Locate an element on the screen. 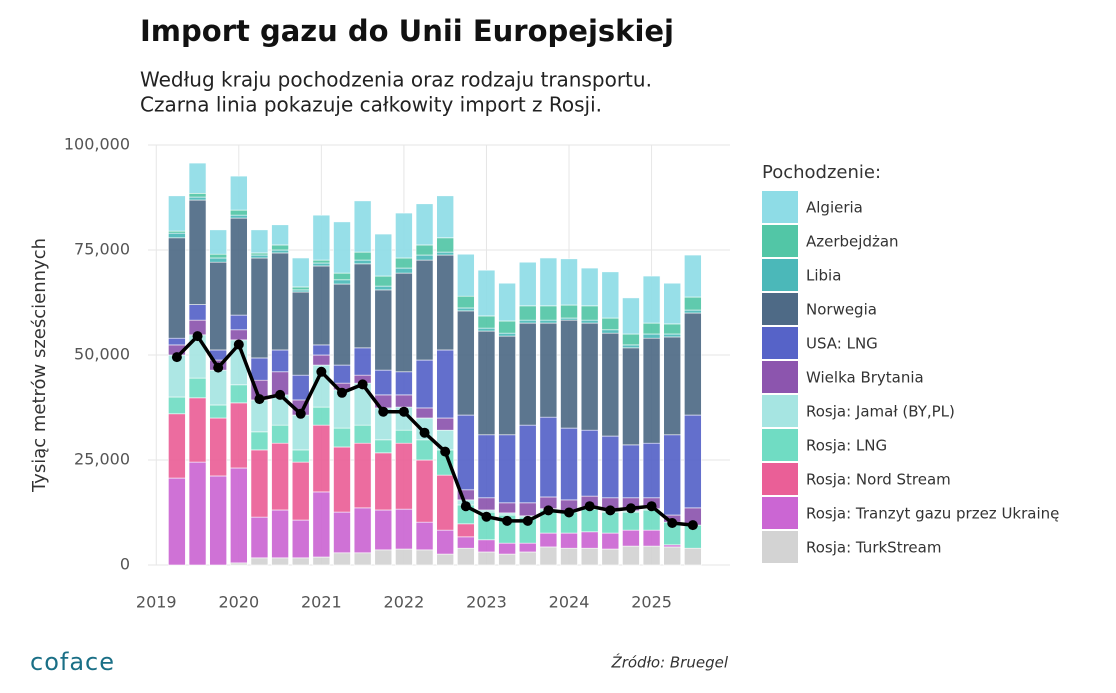 The width and height of the screenshot is (1116, 693). legend-label: Norwegia is located at coordinates (841, 310).